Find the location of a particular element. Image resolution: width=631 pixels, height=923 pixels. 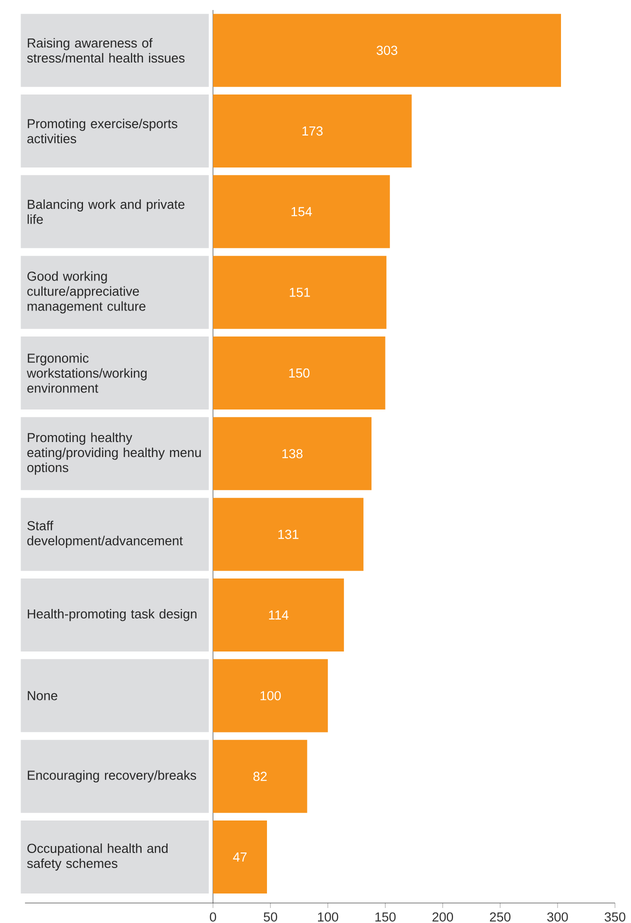

y-tick-label: Occupational health and safety schemes is located at coordinates (97, 857).